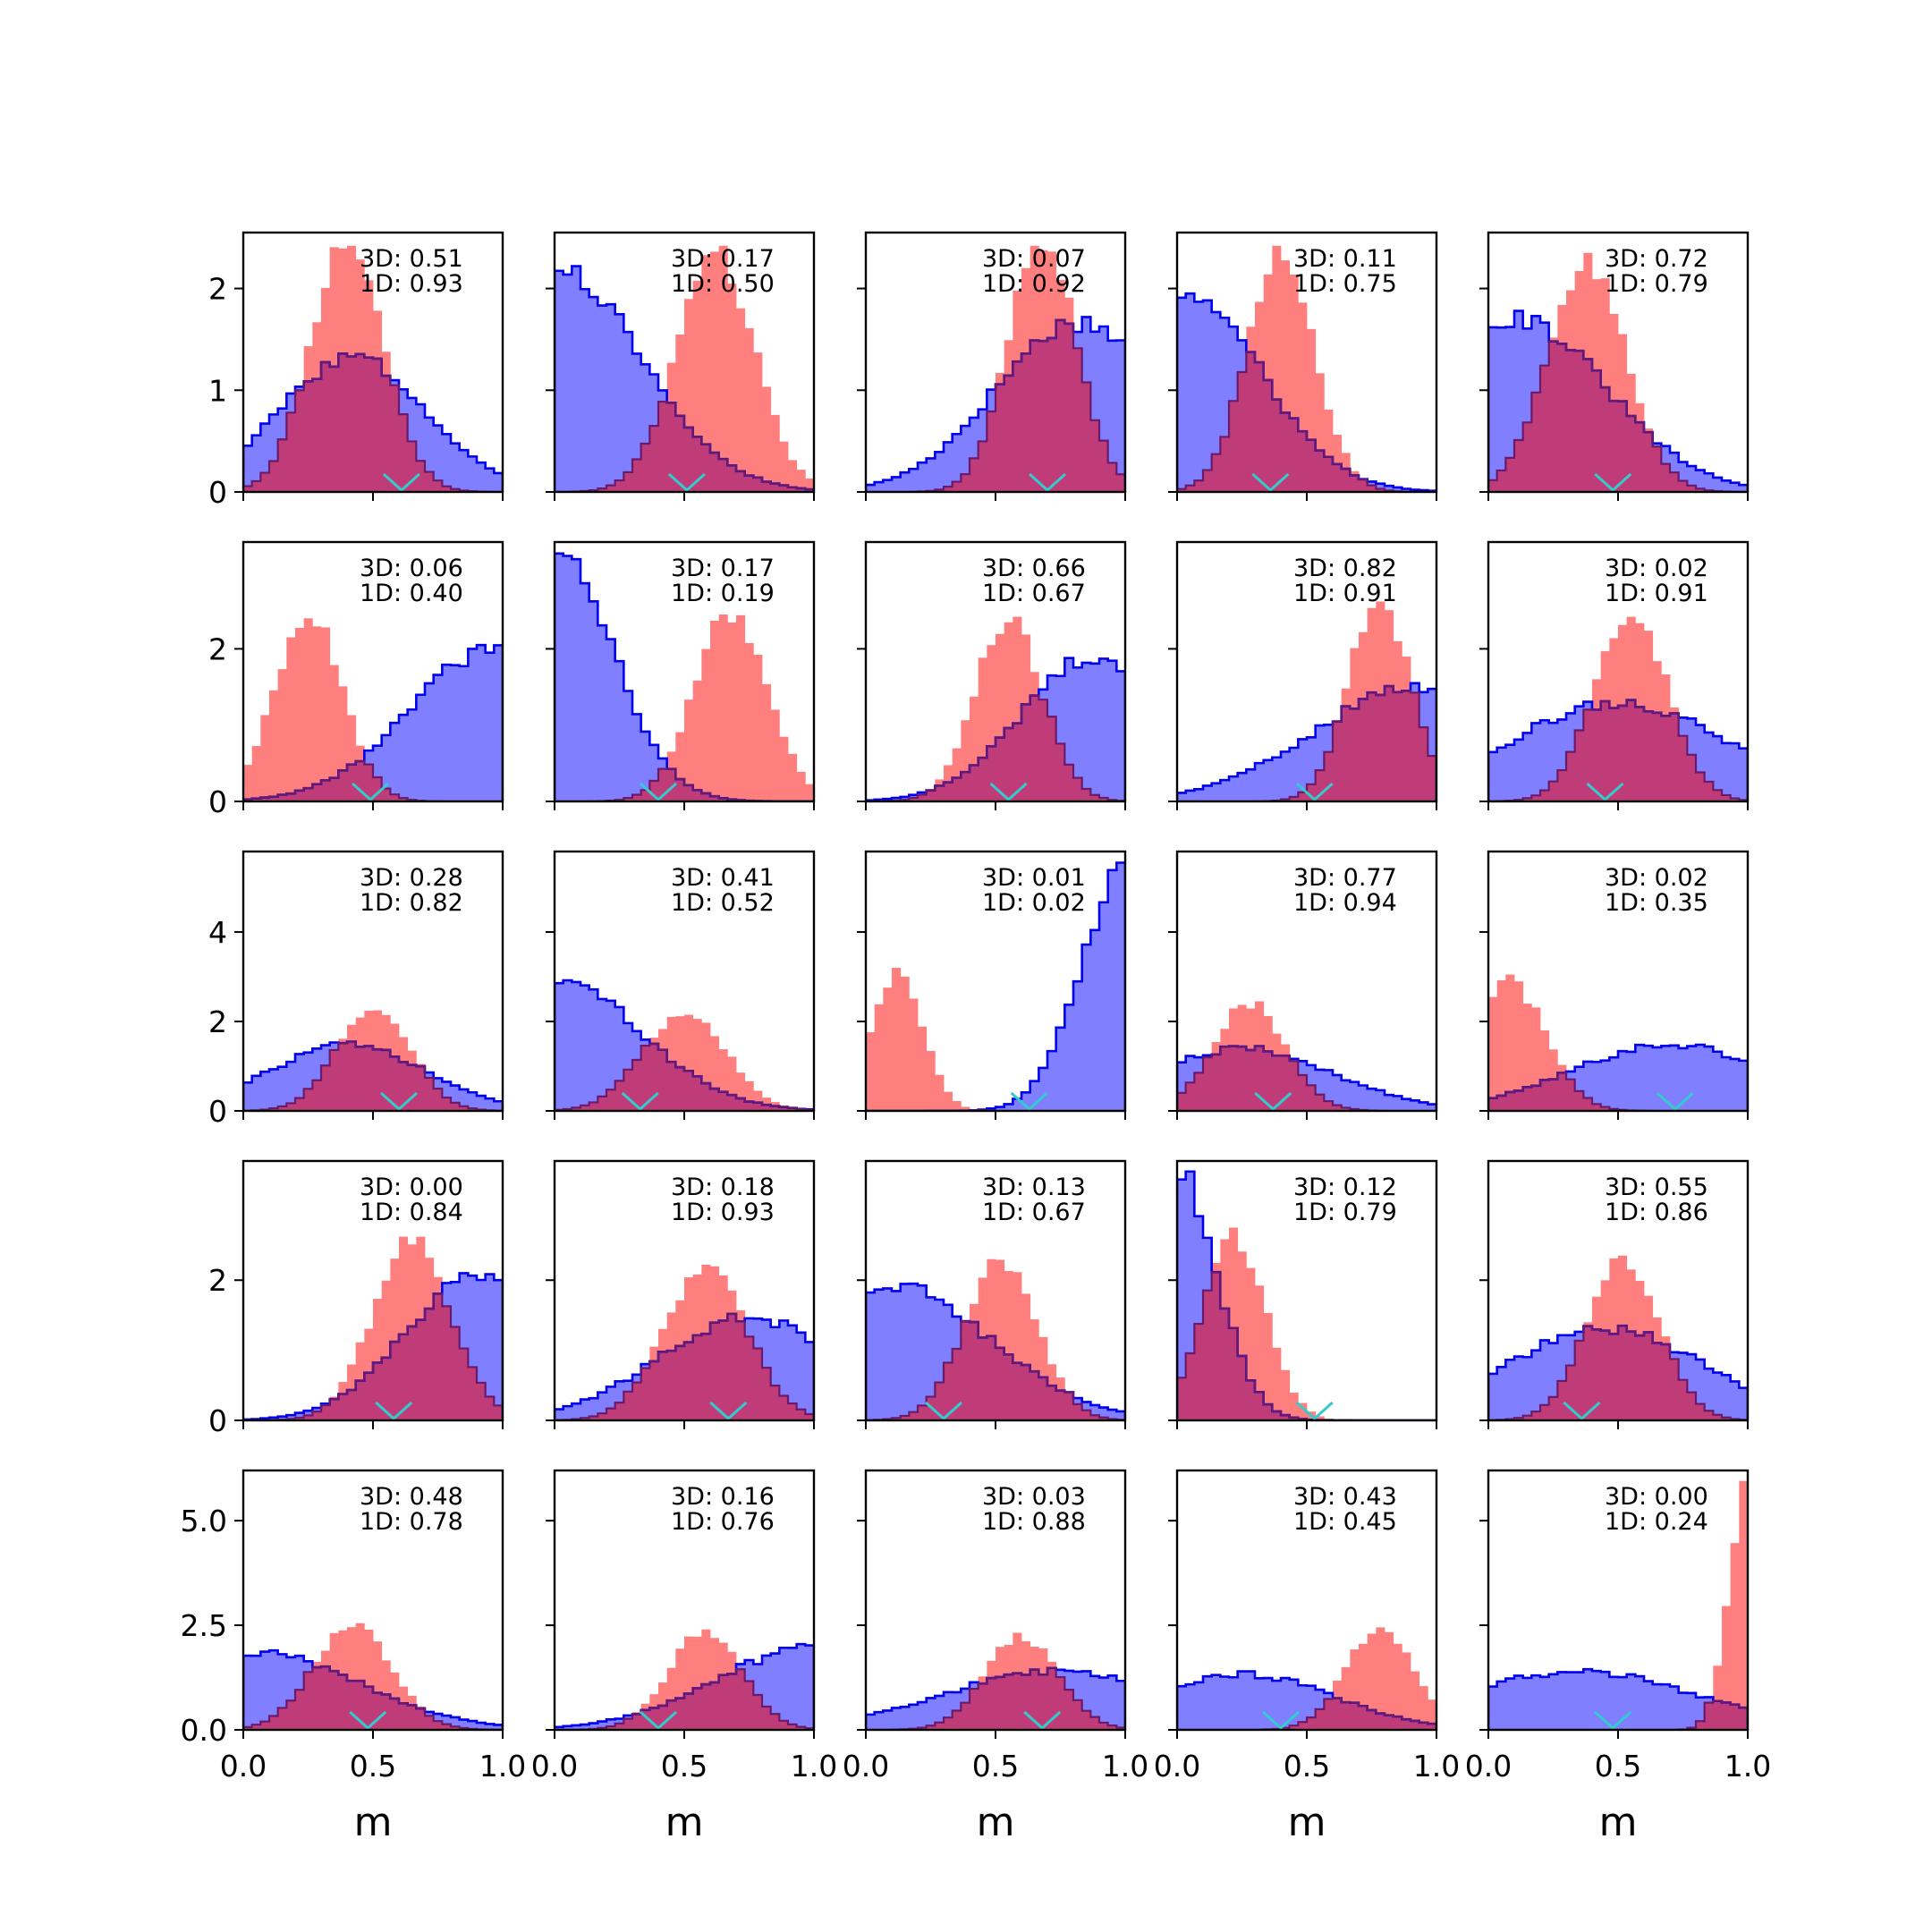 This screenshot has height=1932, width=1932. Describe the element at coordinates (502, 1766) in the screenshot. I see `x-tick-label: 1.0` at that location.